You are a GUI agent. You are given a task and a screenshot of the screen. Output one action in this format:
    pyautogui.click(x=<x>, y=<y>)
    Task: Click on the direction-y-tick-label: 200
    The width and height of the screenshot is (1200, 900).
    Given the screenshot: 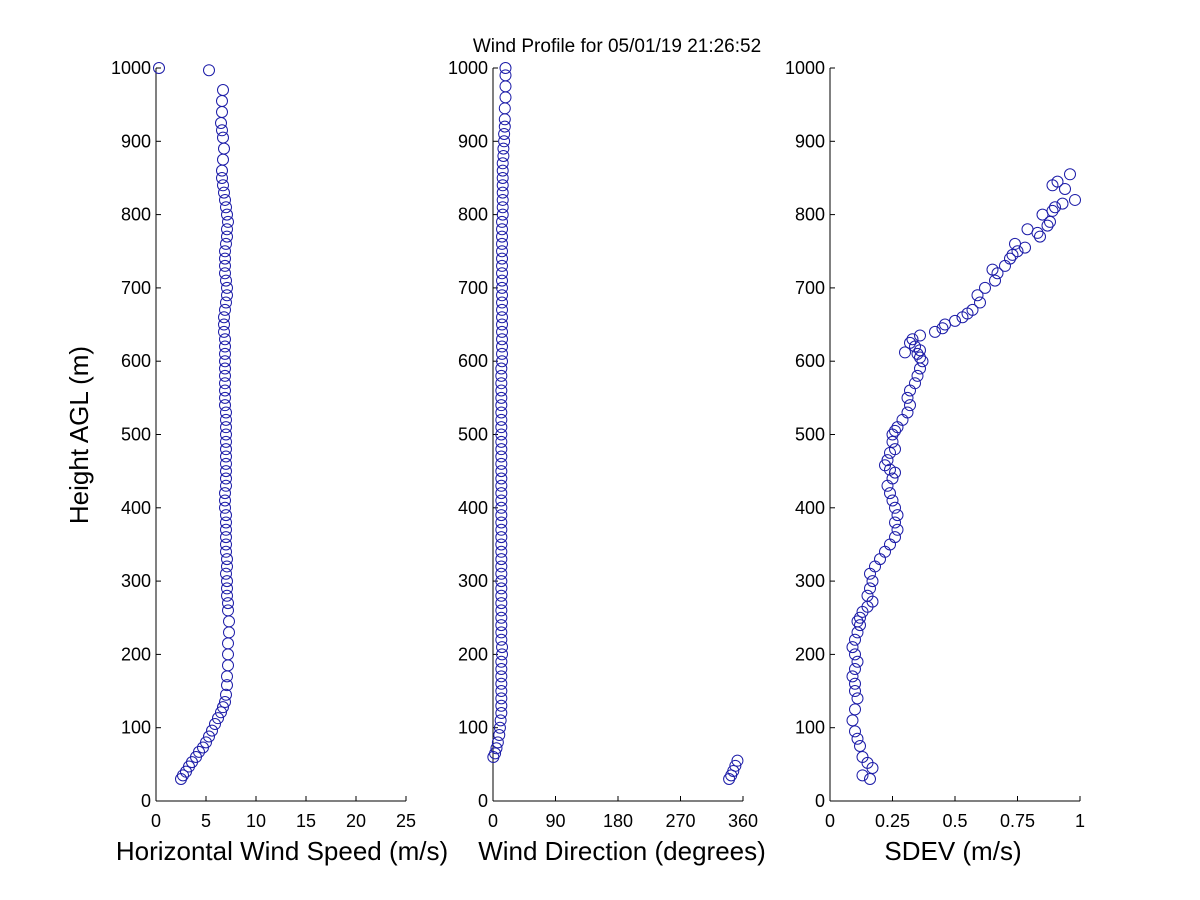 What is the action you would take?
    pyautogui.click(x=473, y=654)
    